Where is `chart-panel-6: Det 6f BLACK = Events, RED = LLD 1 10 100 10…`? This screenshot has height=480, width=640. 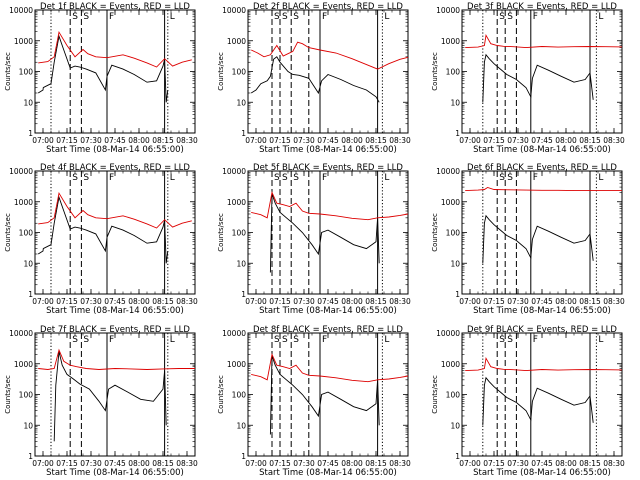 chart-panel-6: Det 6f BLACK = Events, RED = LLD 1 10 100 10… is located at coordinates (528, 239).